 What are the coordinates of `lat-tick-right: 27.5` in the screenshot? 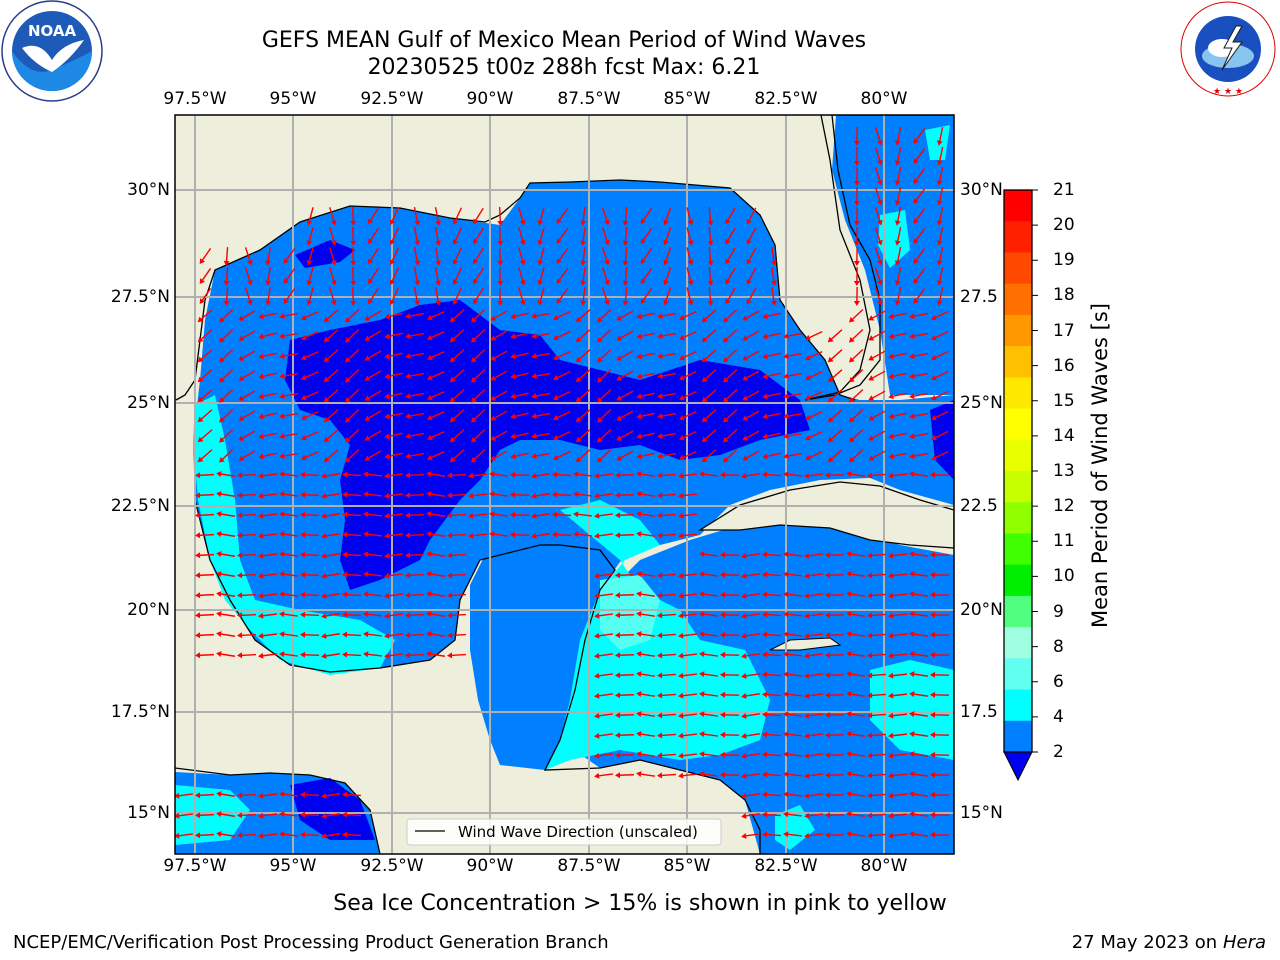 It's located at (979, 297).